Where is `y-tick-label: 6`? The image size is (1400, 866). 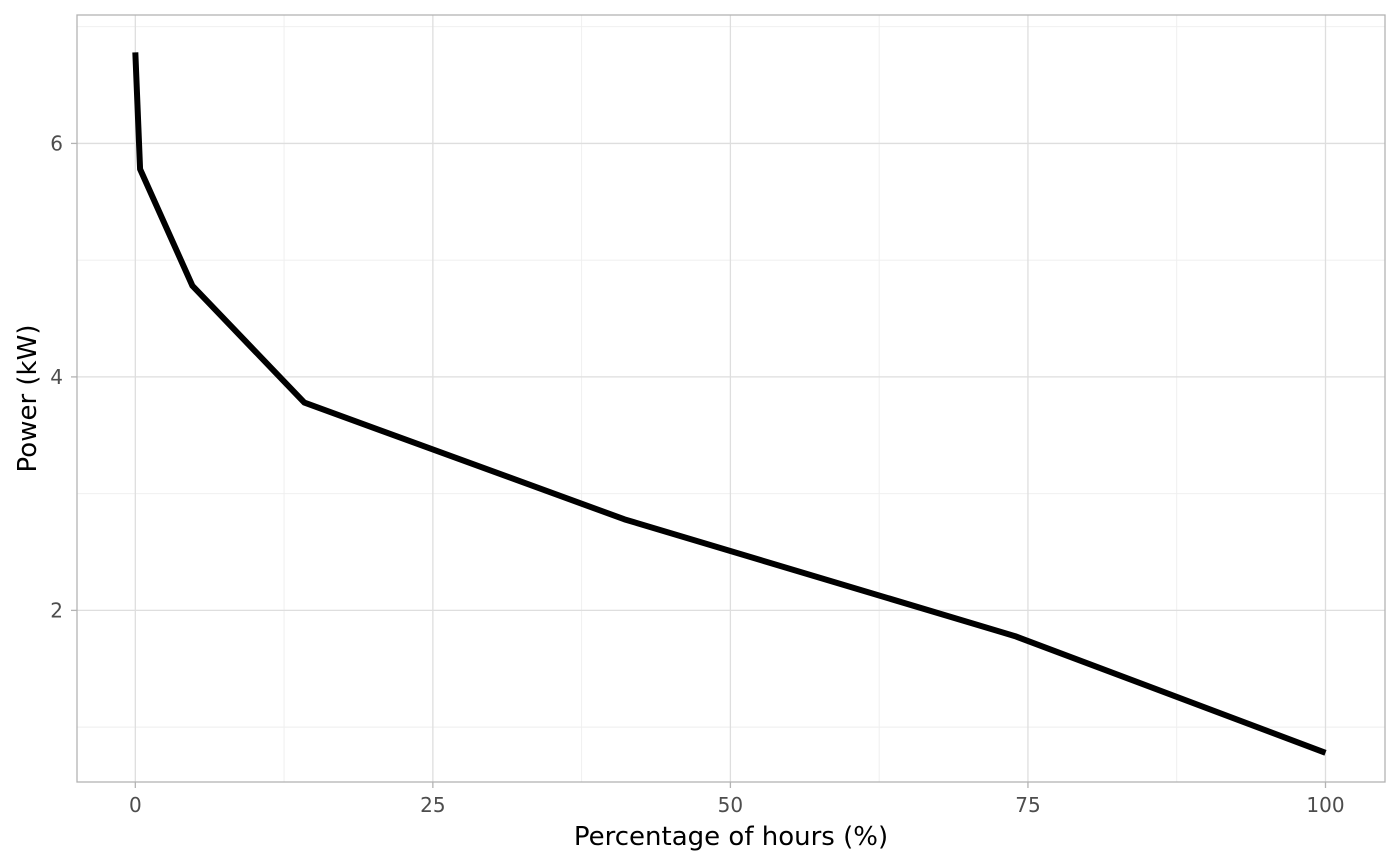
y-tick-label: 6 is located at coordinates (56, 143).